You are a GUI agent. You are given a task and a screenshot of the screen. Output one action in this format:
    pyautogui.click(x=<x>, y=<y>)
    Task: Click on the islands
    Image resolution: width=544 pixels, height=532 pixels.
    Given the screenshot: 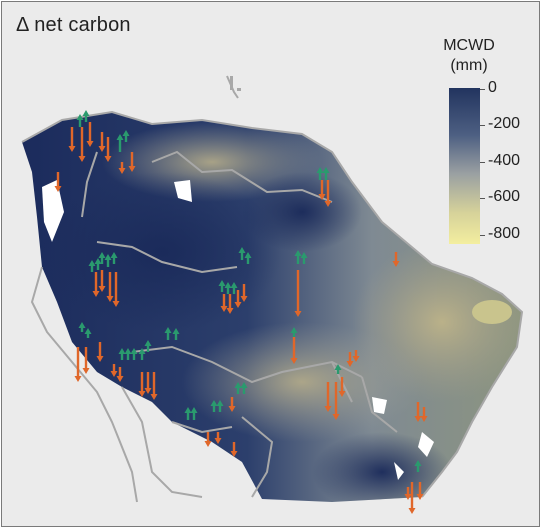 What is the action you would take?
    pyautogui.click(x=235, y=83)
    